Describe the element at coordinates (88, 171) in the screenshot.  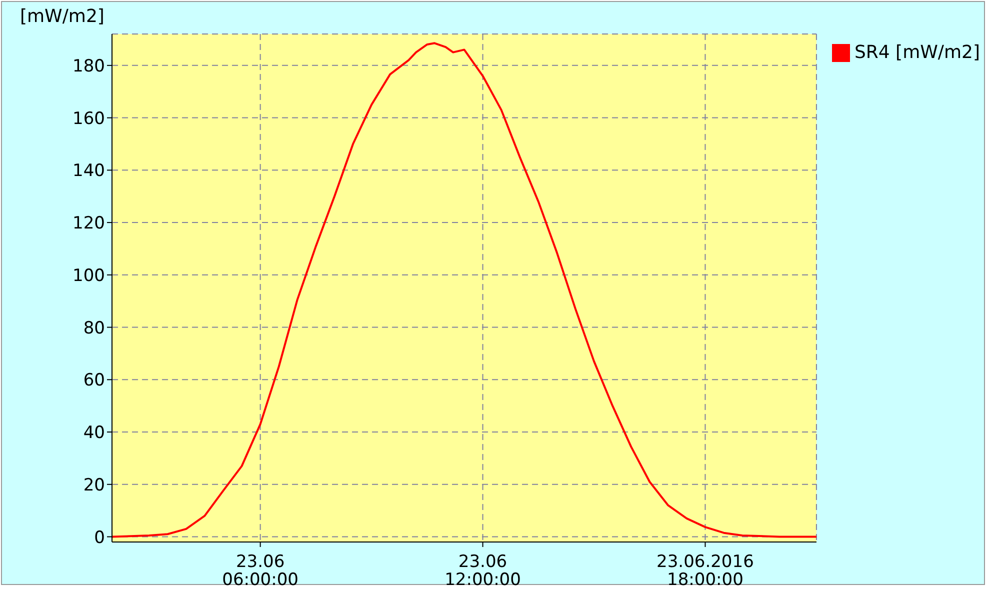
I see `y-tick-label: 140` at that location.